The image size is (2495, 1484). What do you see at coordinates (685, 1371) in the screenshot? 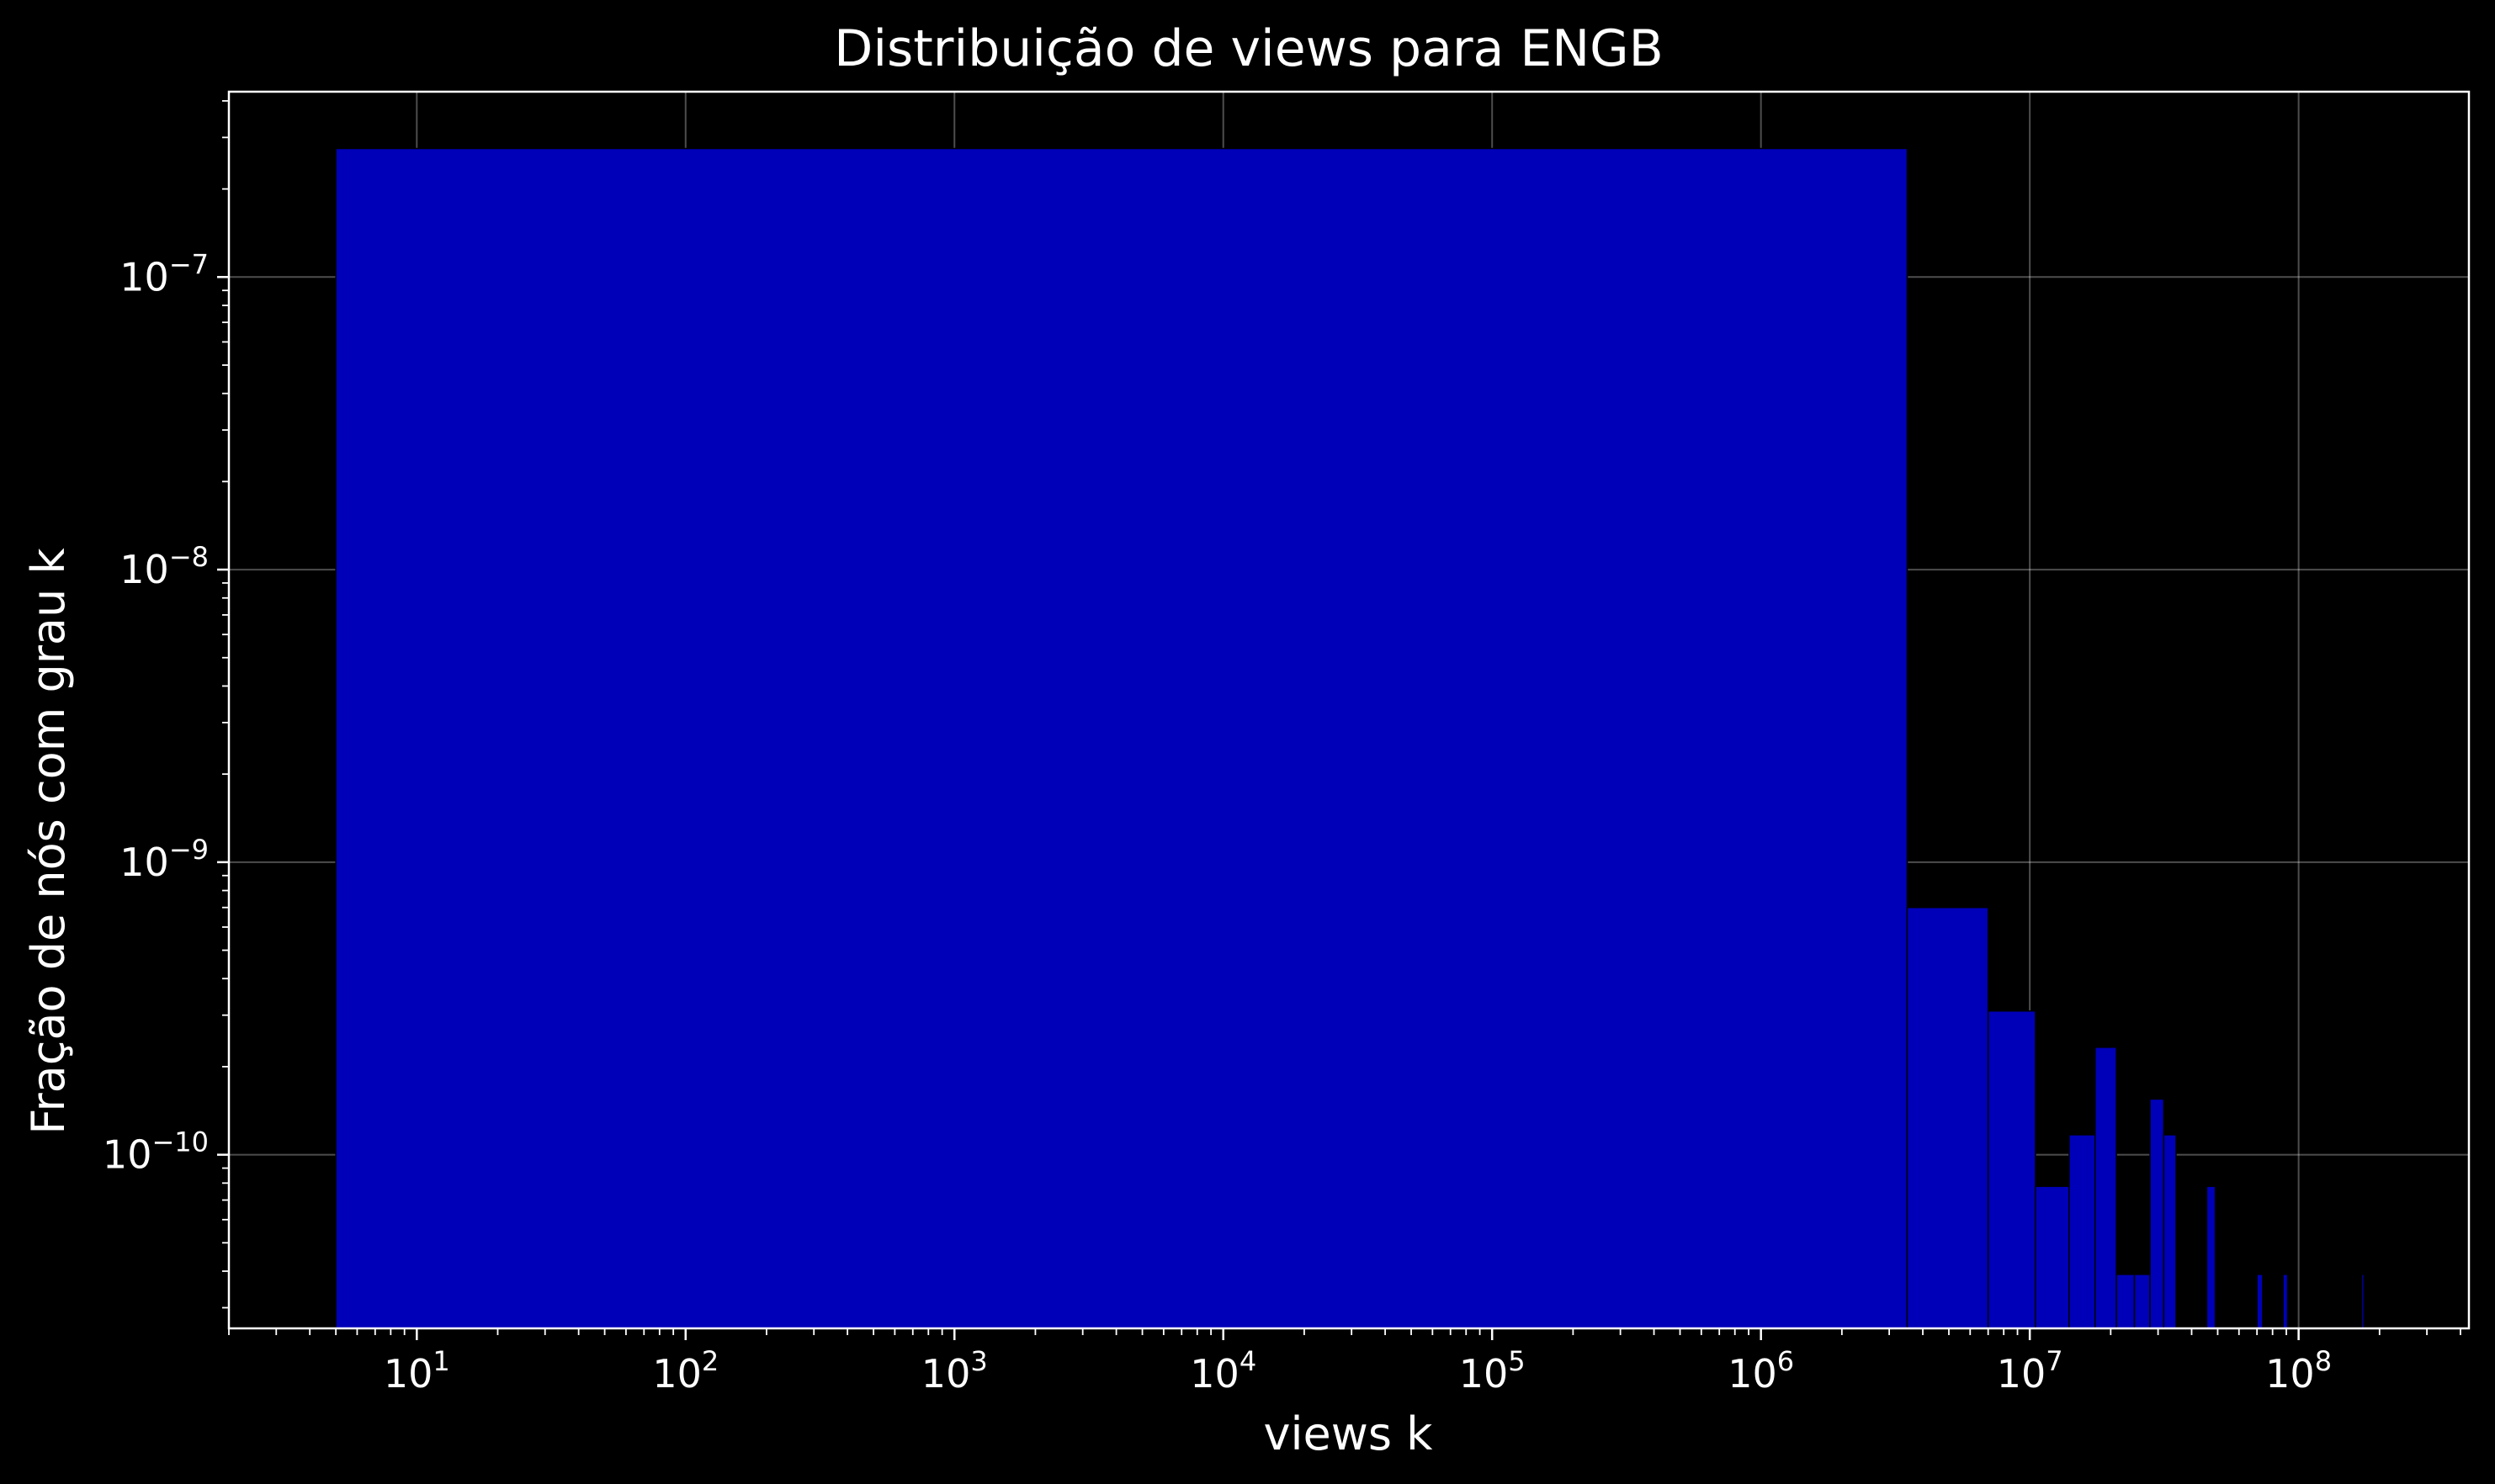
I see `x-tick-label: 10²` at bounding box center [685, 1371].